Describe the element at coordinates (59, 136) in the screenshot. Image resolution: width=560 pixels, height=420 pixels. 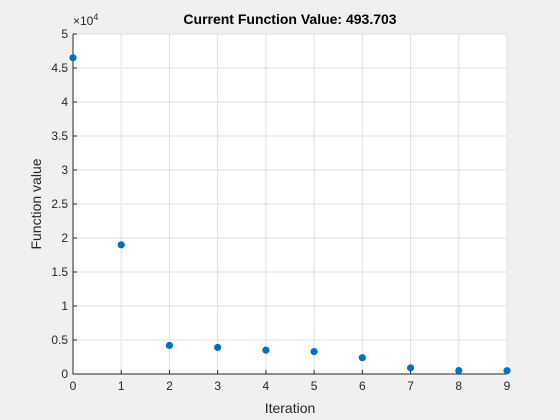
I see `y-tick-label: 3.5` at that location.